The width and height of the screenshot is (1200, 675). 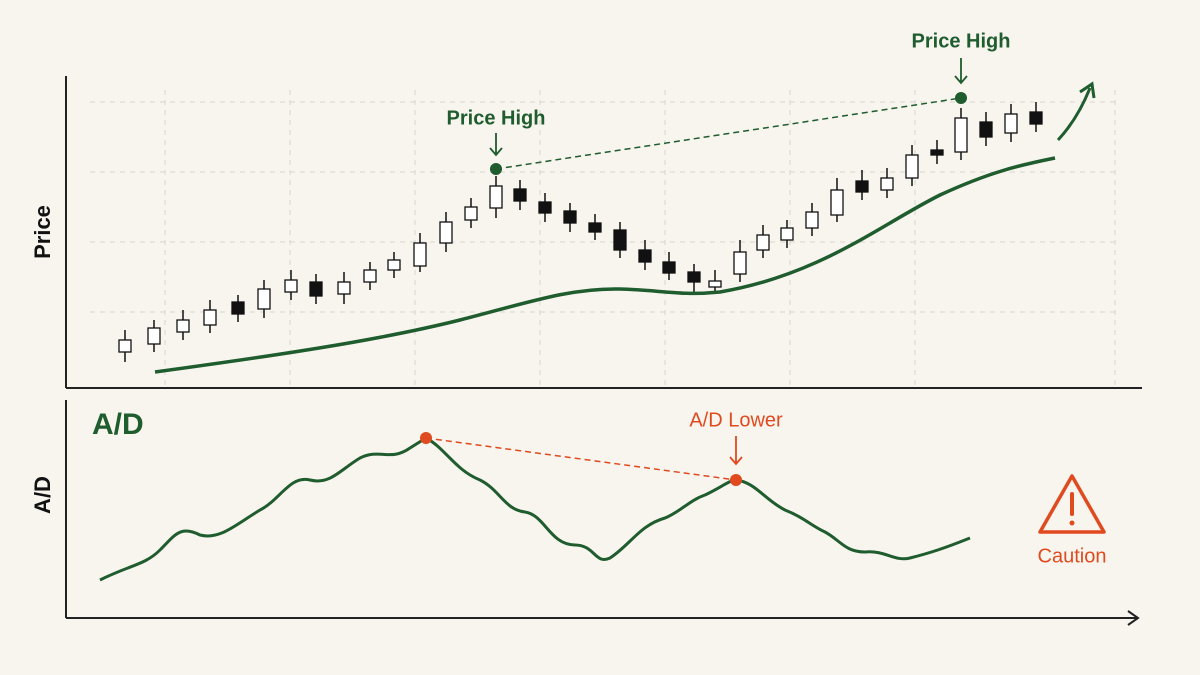 I want to click on ad-lower-label: A/D Lower, so click(x=736, y=420).